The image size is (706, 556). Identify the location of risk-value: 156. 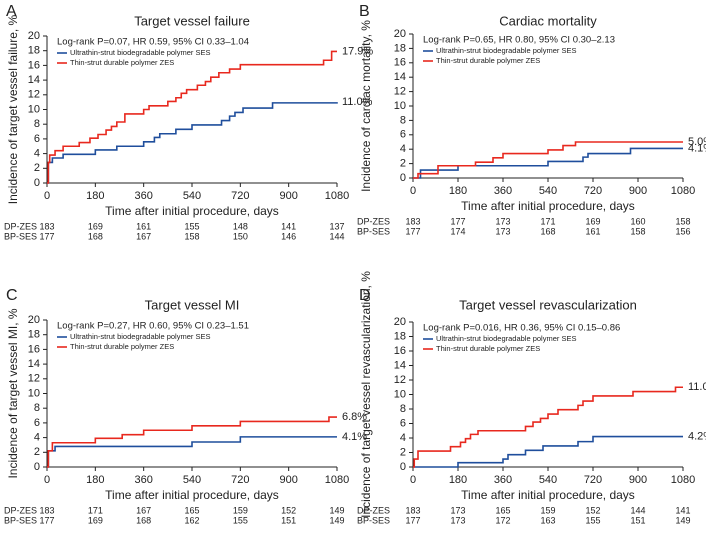
(682, 231).